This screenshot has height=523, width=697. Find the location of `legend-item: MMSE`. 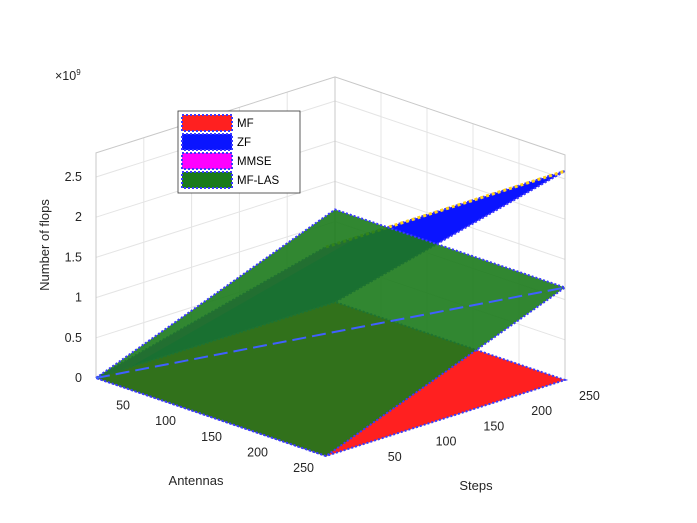

legend-item: MMSE is located at coordinates (226, 161).